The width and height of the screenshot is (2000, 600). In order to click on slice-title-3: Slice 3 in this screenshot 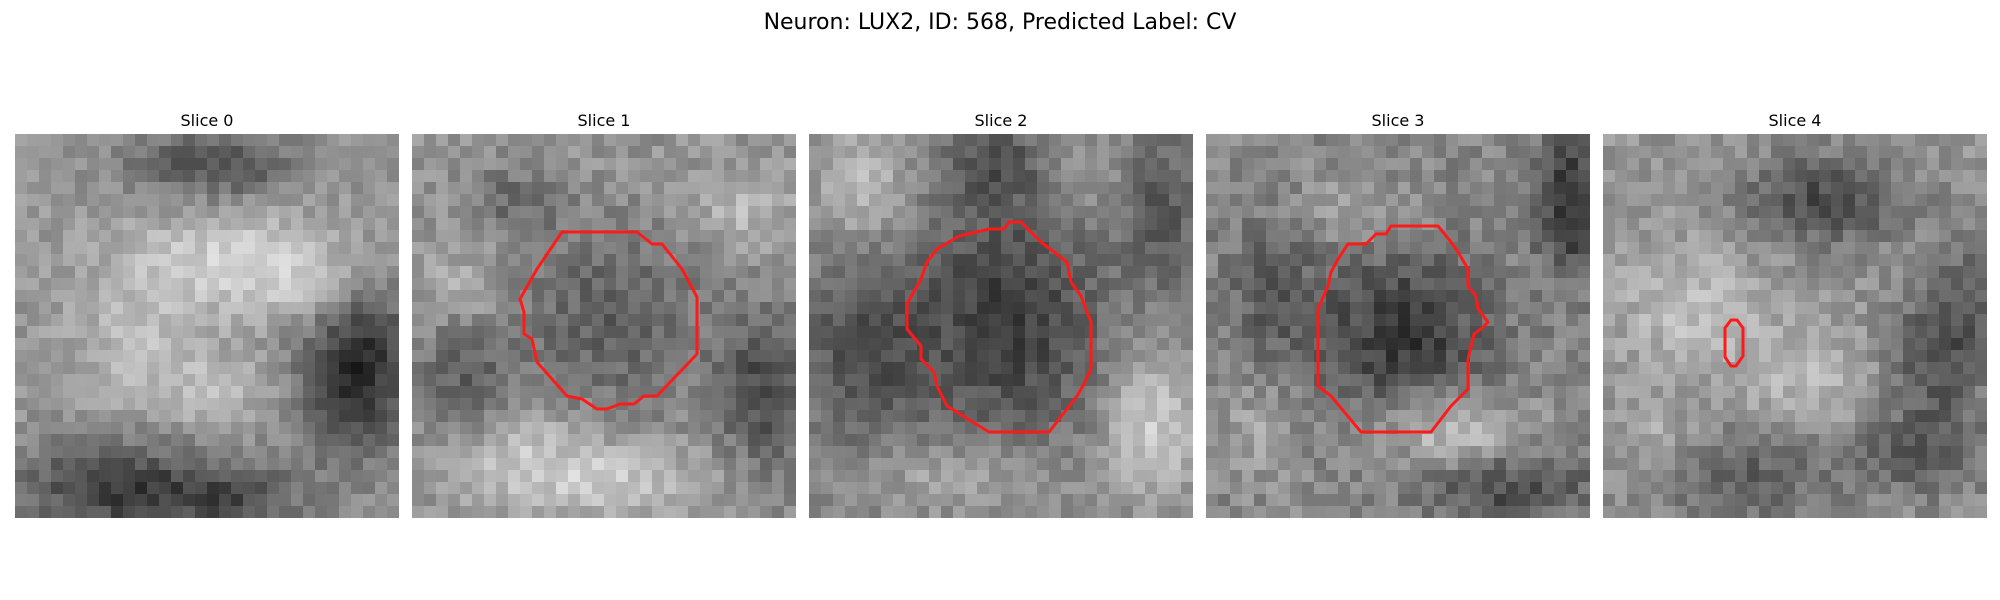, I will do `click(1398, 120)`.